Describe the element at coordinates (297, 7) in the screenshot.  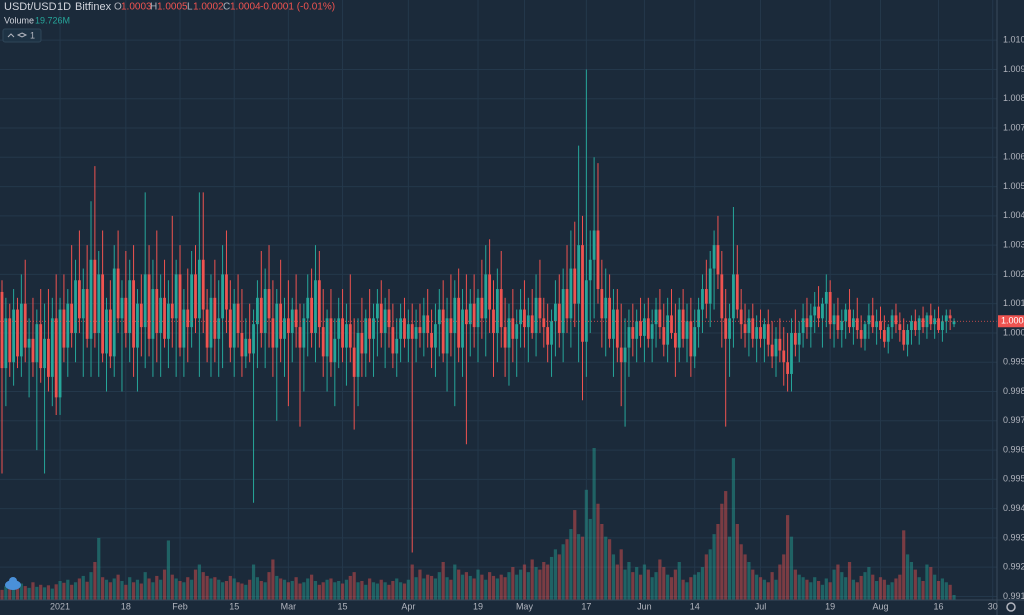
I see `change: -0.0001 (-0.01%)` at that location.